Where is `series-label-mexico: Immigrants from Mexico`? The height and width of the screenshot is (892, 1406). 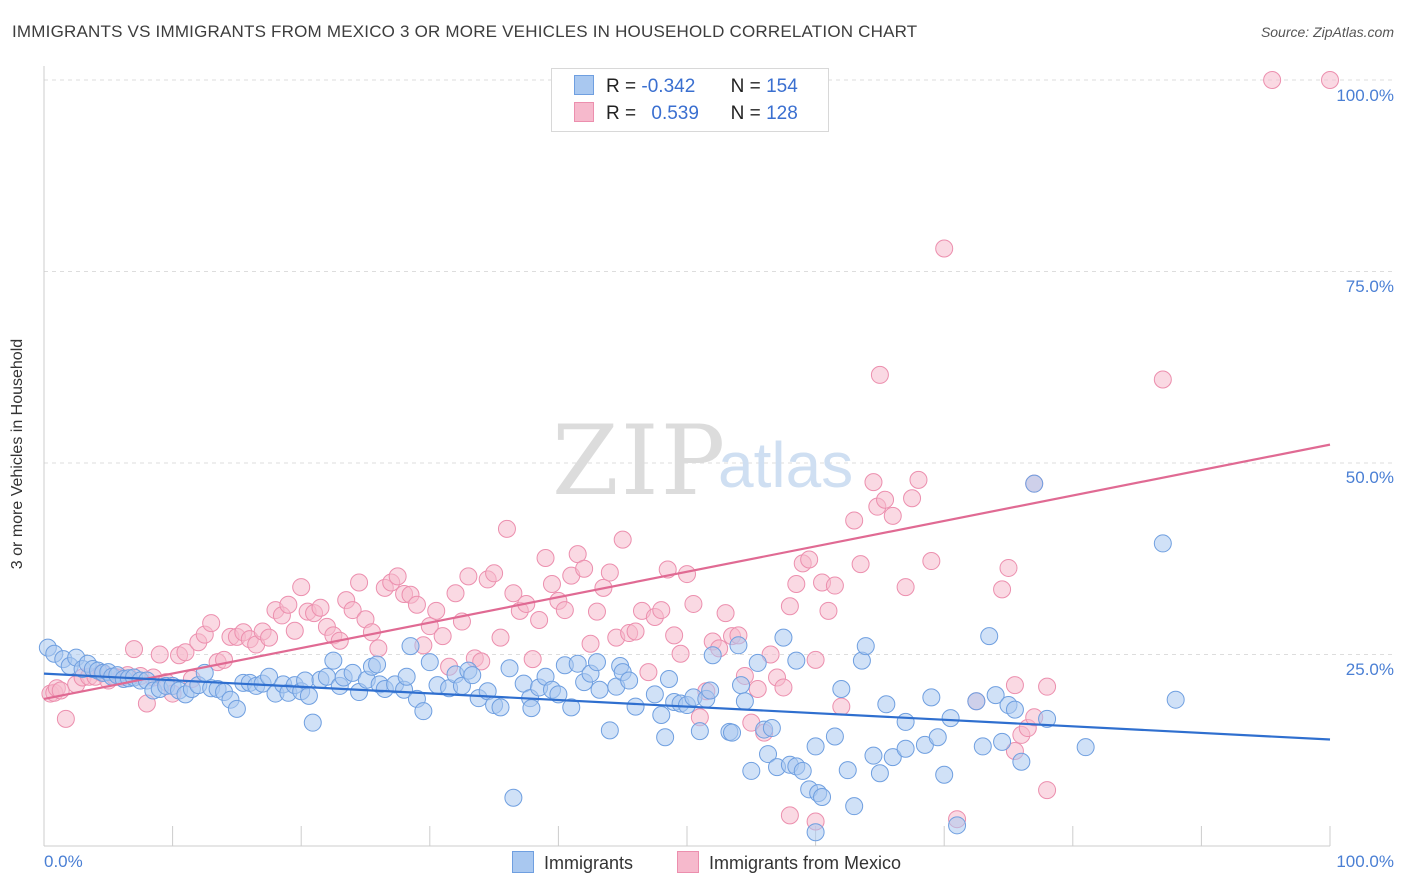 series-label-mexico: Immigrants from Mexico is located at coordinates (805, 863).